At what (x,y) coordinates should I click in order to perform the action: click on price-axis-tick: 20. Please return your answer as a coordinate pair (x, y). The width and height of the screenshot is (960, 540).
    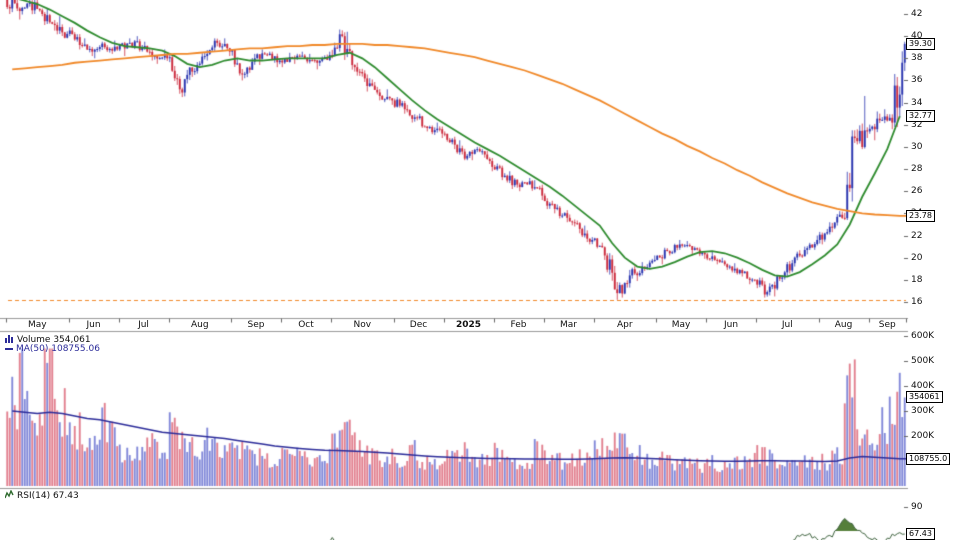
    Looking at the image, I should click on (917, 257).